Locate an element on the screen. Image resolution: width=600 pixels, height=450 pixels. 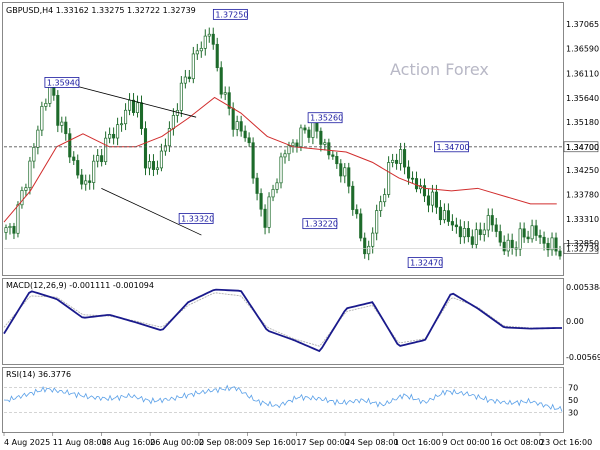
channel-line is located at coordinates (129, 100).